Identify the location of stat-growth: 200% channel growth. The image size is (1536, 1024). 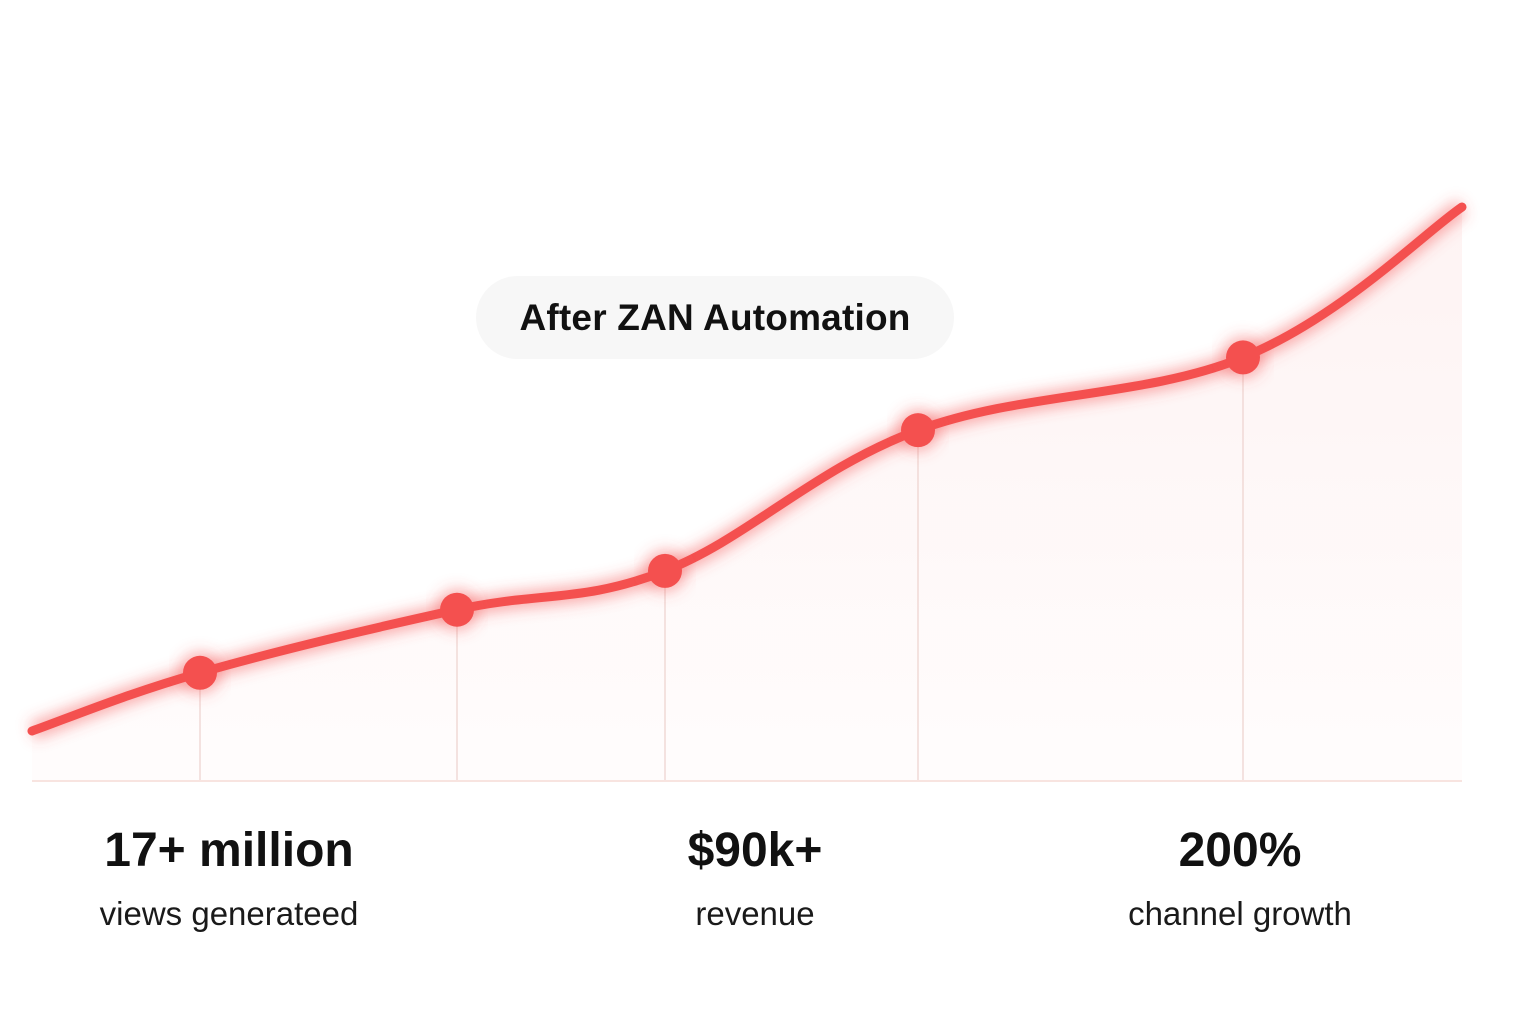
(1240, 883).